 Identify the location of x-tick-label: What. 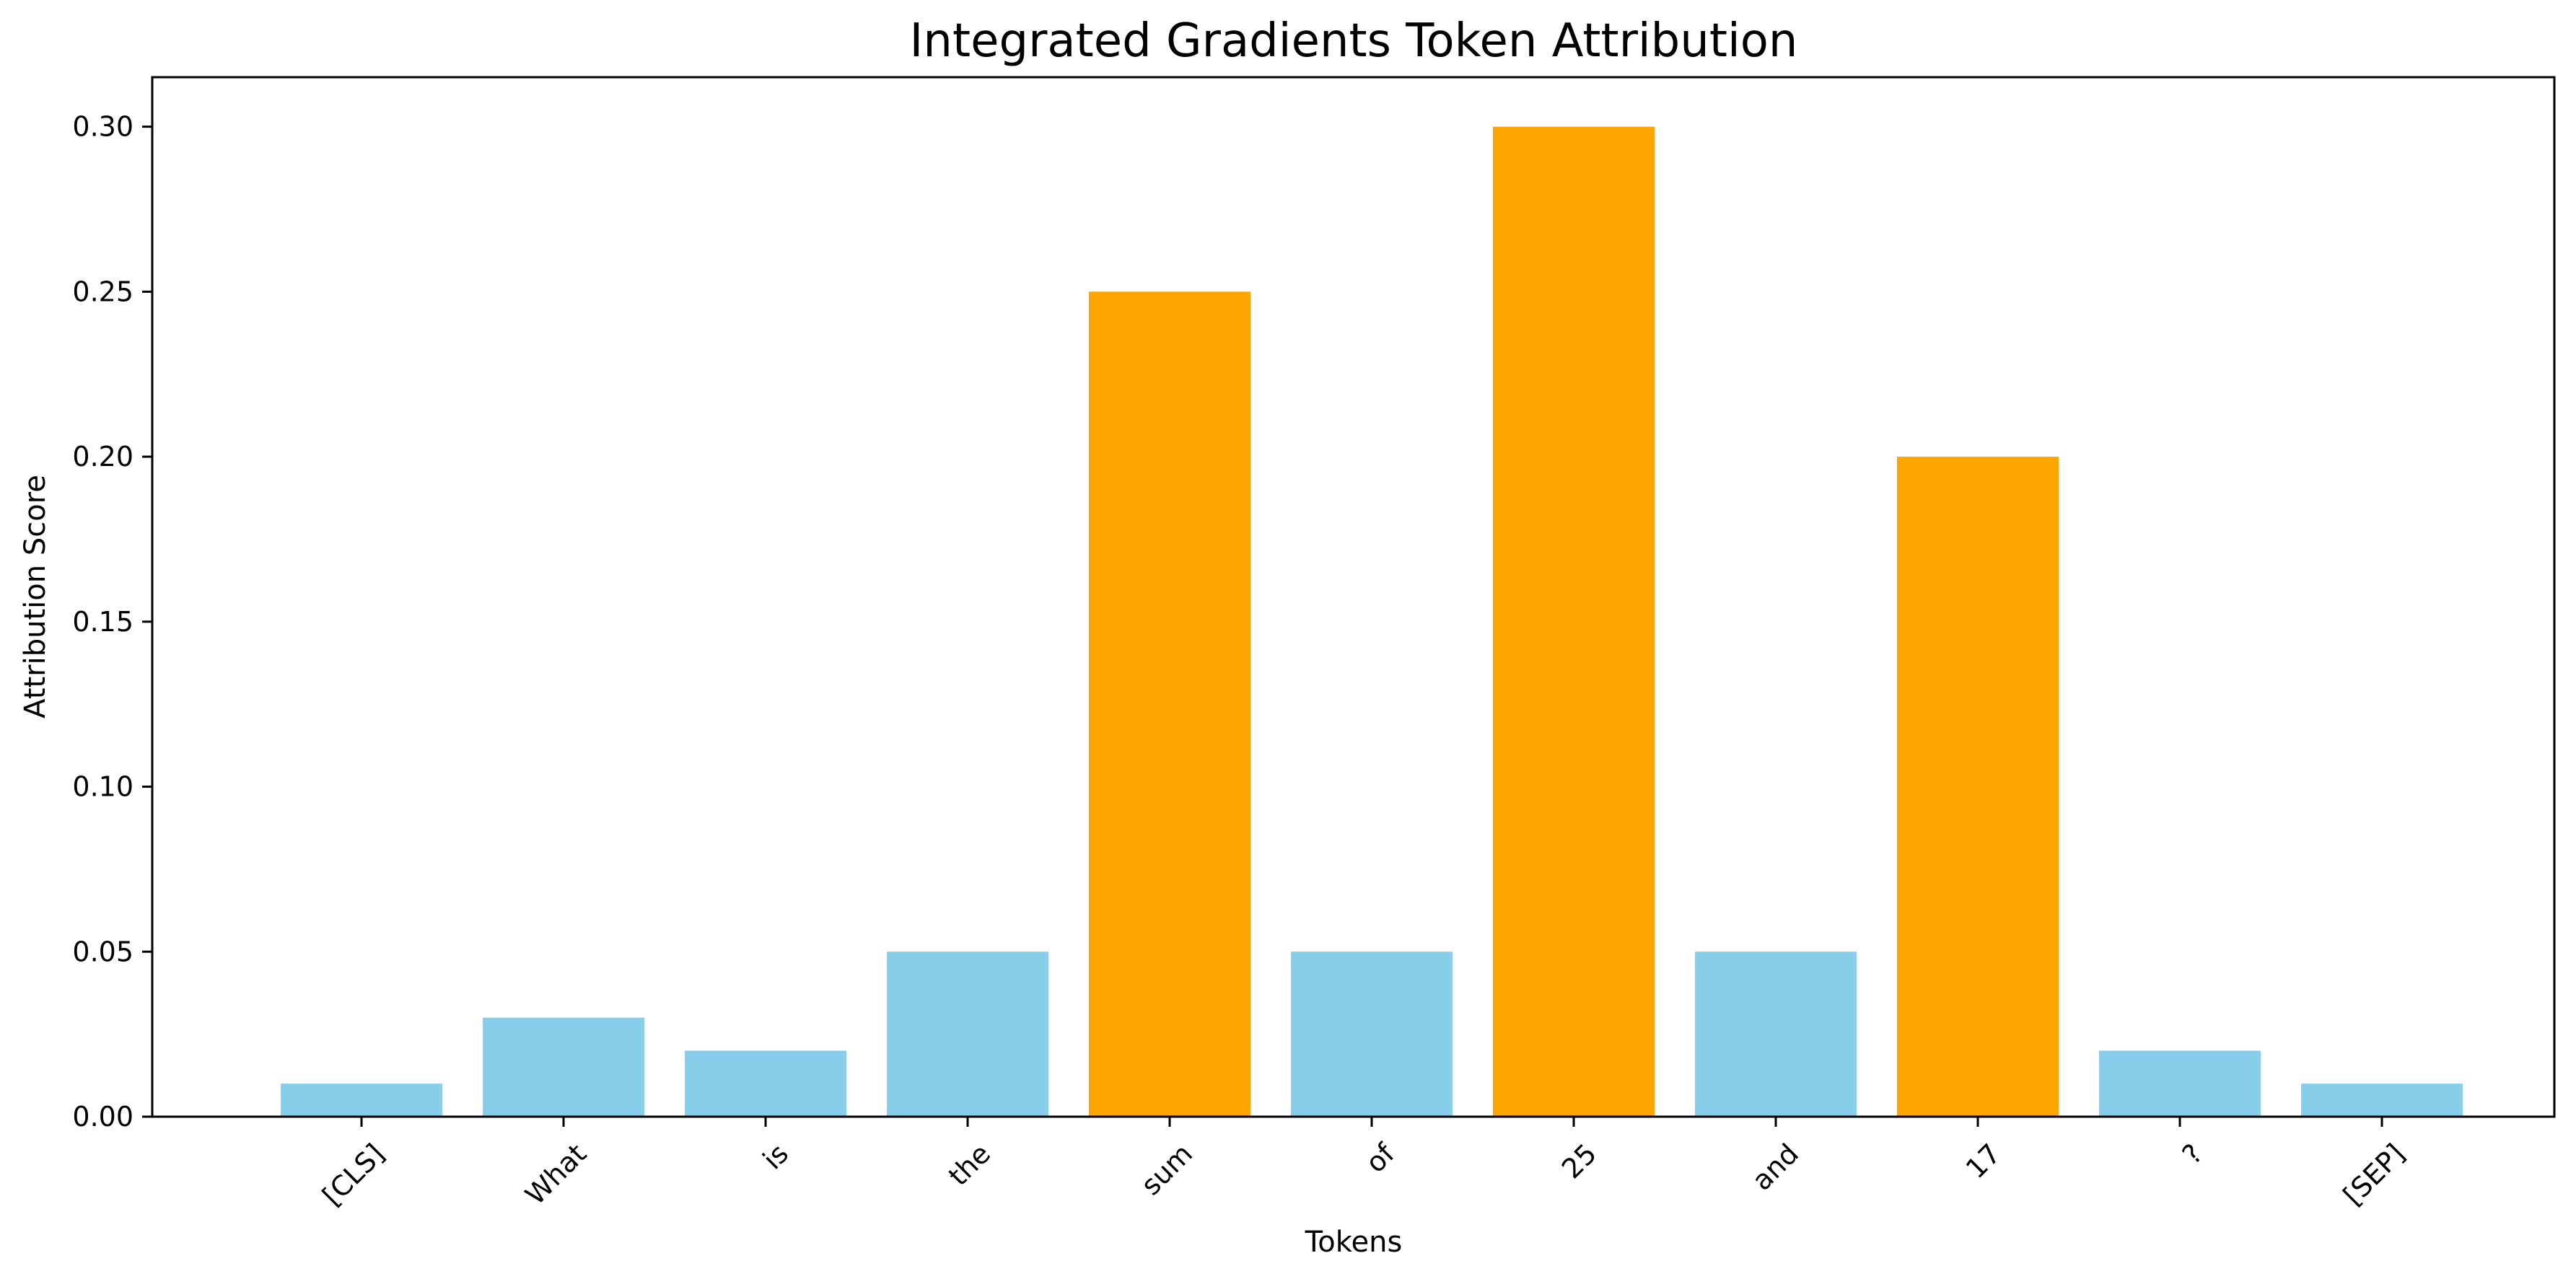
(555, 1174).